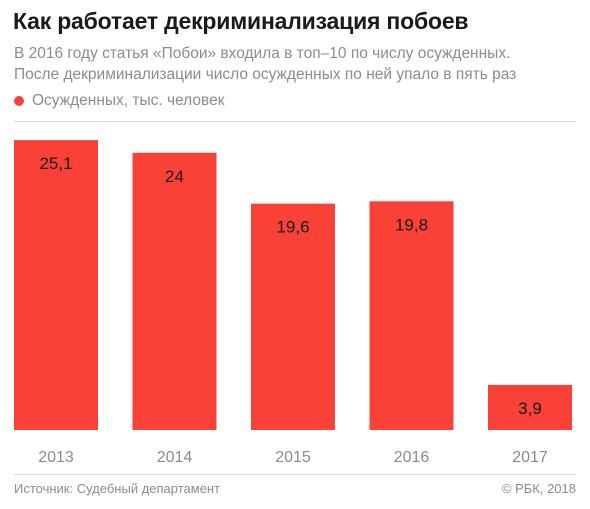 The height and width of the screenshot is (509, 590). Describe the element at coordinates (175, 457) in the screenshot. I see `x-tick-2014: 2014` at that location.